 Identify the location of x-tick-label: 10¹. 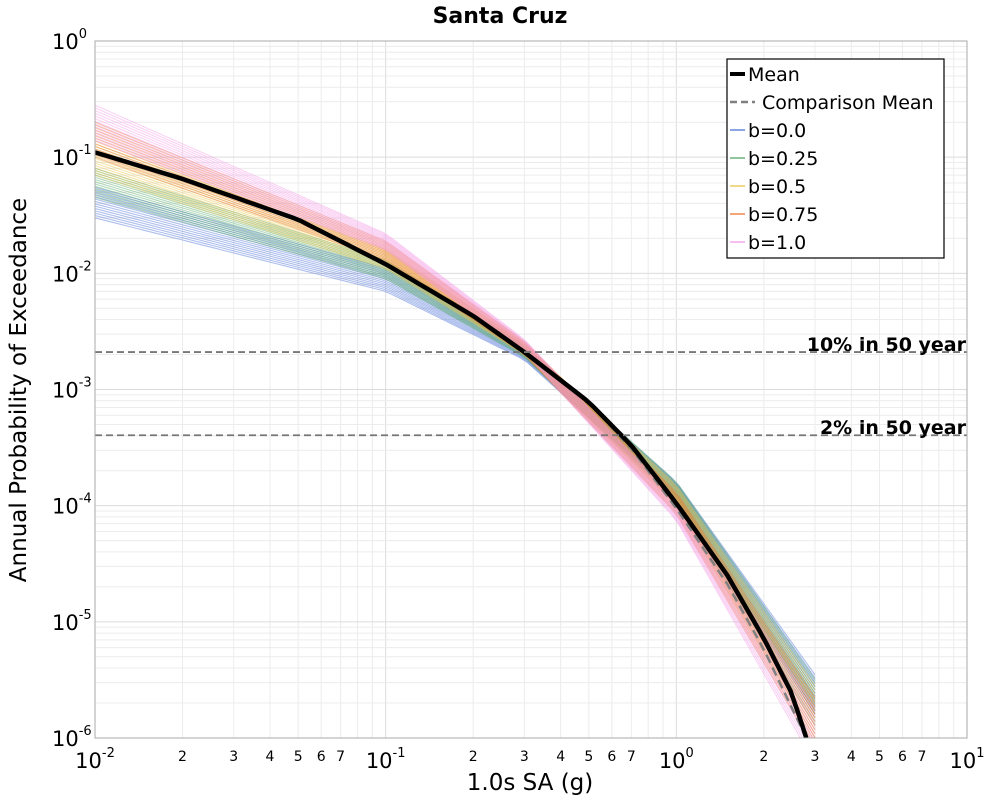
(966, 759).